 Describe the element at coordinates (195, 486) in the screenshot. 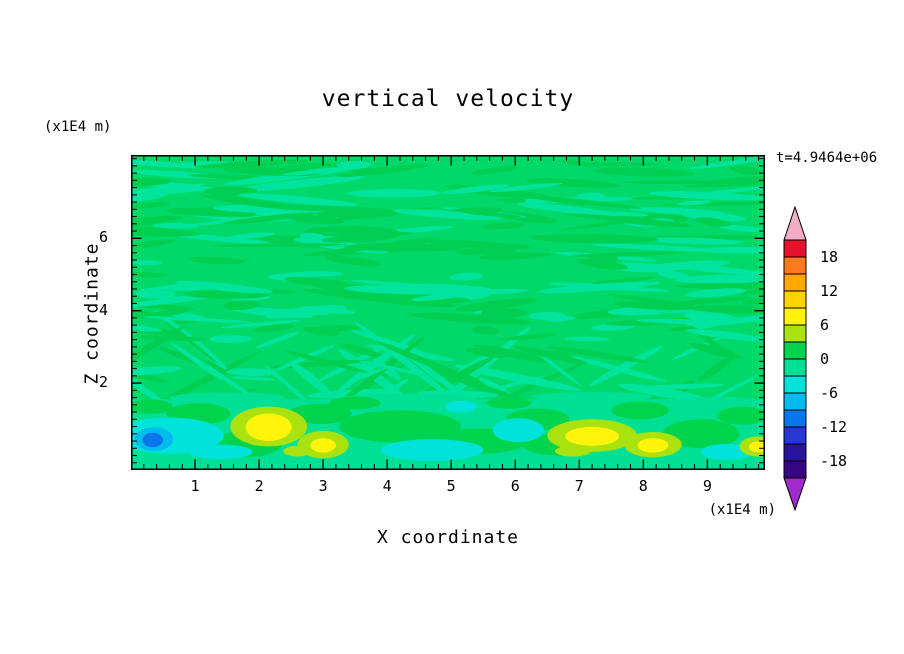

I see `x-tick-label: 1` at that location.